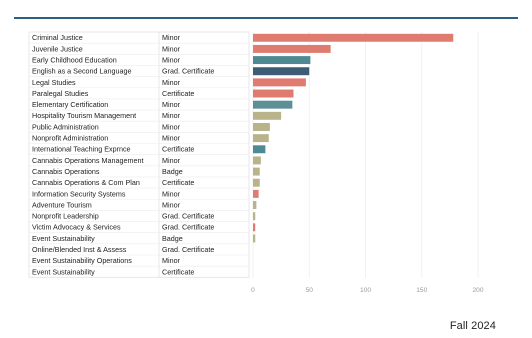 The height and width of the screenshot is (338, 532). I want to click on program-label: Public Administration, so click(65, 126).